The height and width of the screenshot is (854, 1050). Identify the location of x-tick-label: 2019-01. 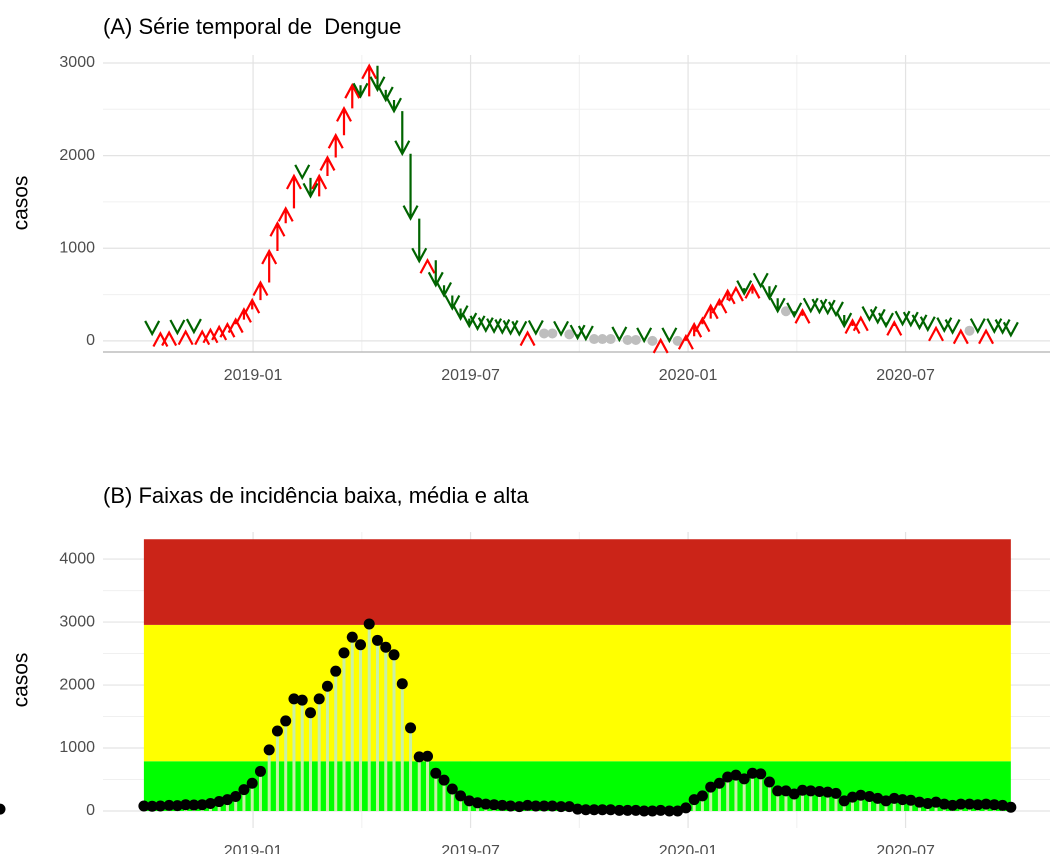
(253, 848).